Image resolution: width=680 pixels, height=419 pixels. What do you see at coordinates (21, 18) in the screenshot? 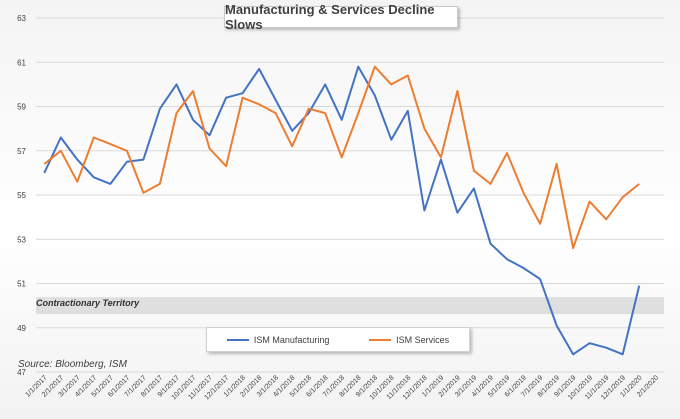
I see `y-tick-label: 63` at bounding box center [21, 18].